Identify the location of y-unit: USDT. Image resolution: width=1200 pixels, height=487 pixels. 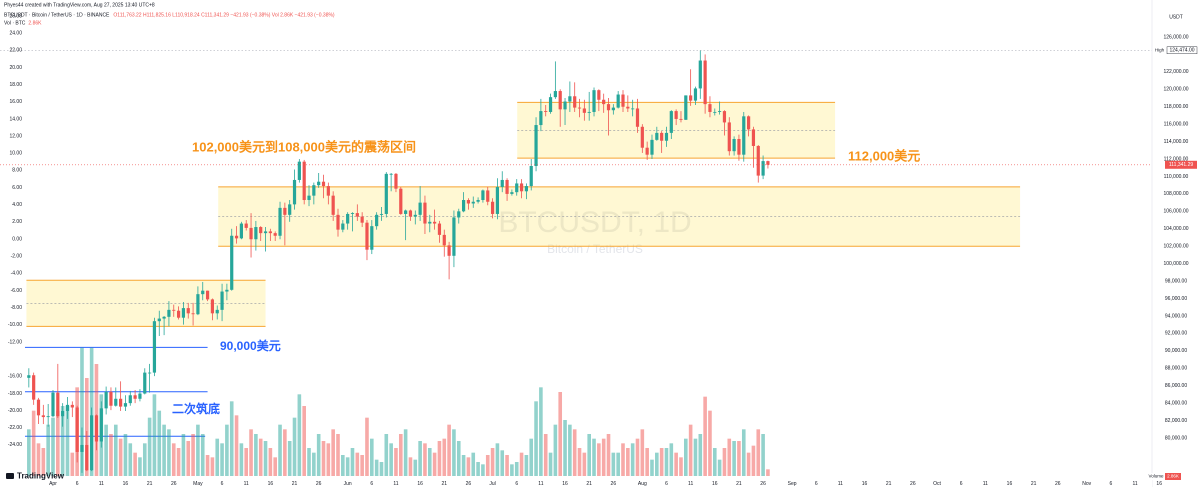
(1176, 17).